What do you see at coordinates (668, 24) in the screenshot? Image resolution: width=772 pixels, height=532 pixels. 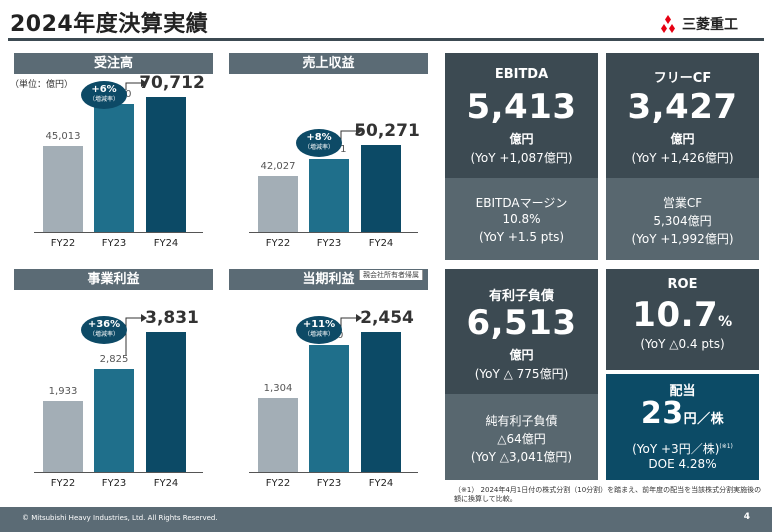 I see `three-diamonds-icon` at bounding box center [668, 24].